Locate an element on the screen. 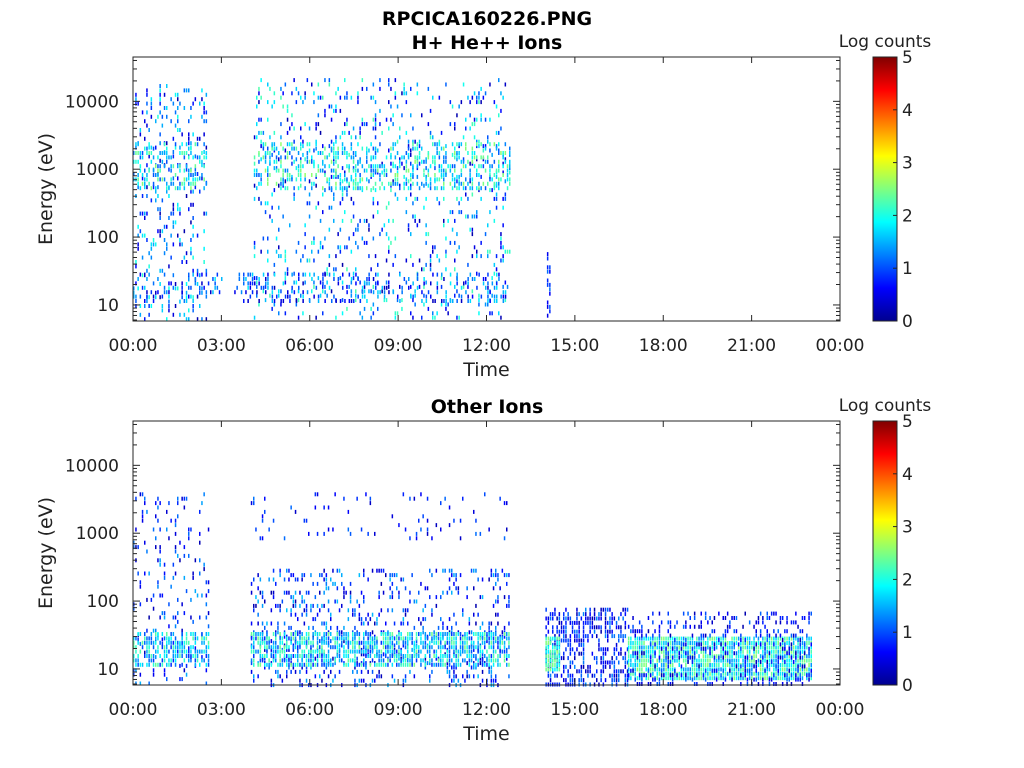  colorbar-tick-label: 1 is located at coordinates (907, 269).